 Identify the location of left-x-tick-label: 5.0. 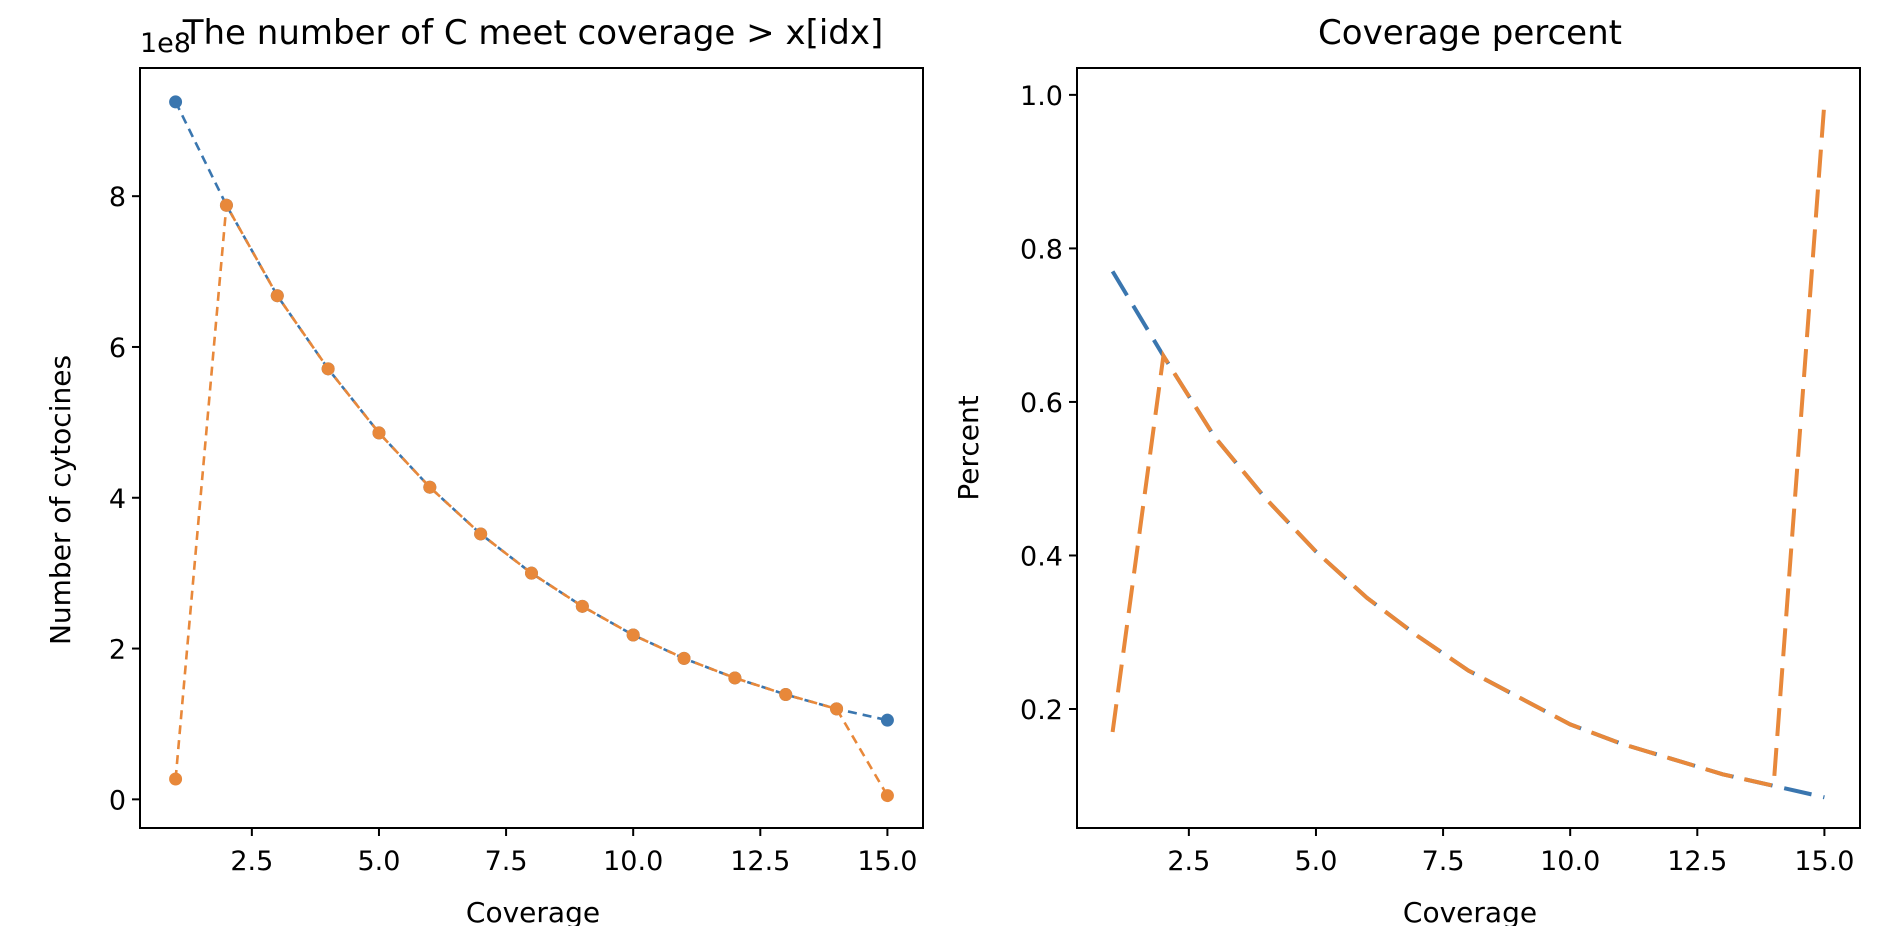
(378, 861).